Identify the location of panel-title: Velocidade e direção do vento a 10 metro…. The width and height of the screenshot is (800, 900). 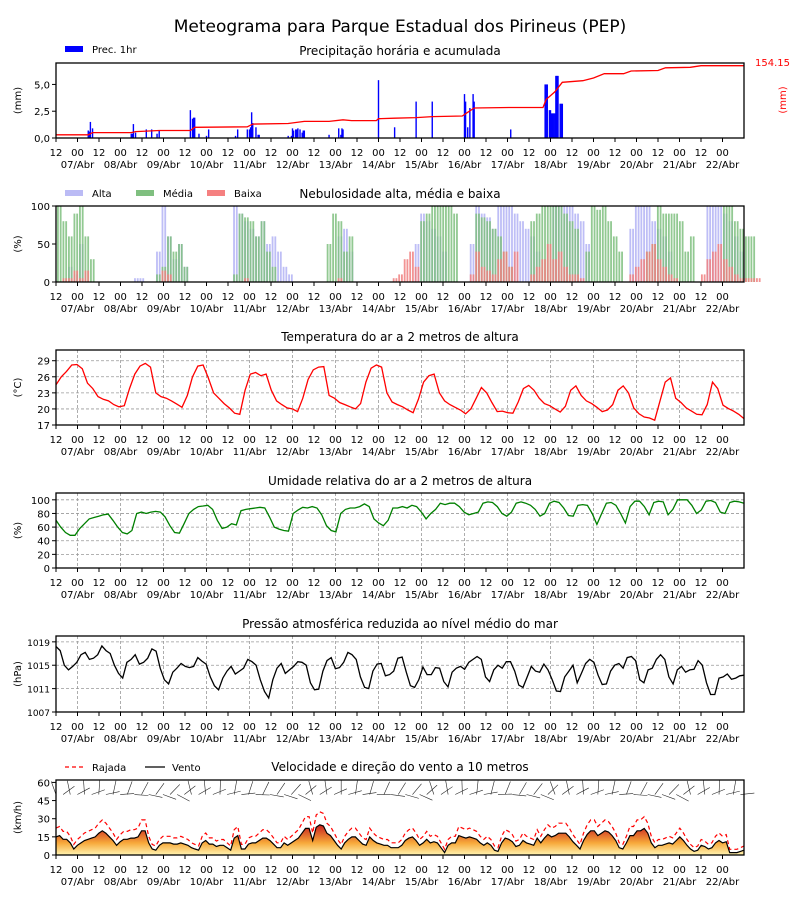
(399, 767).